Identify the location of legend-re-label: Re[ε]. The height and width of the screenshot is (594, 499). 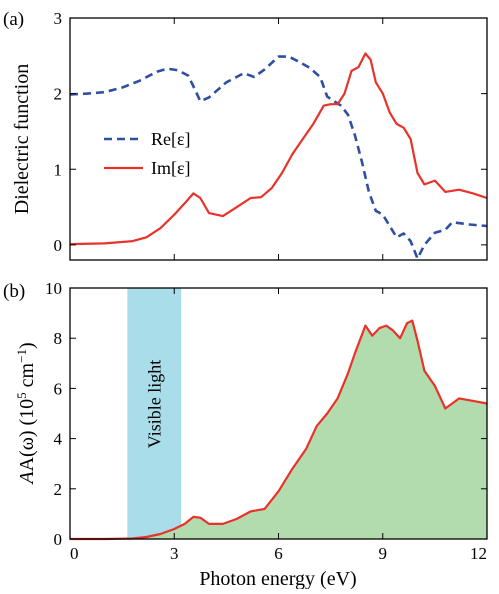
(171, 139).